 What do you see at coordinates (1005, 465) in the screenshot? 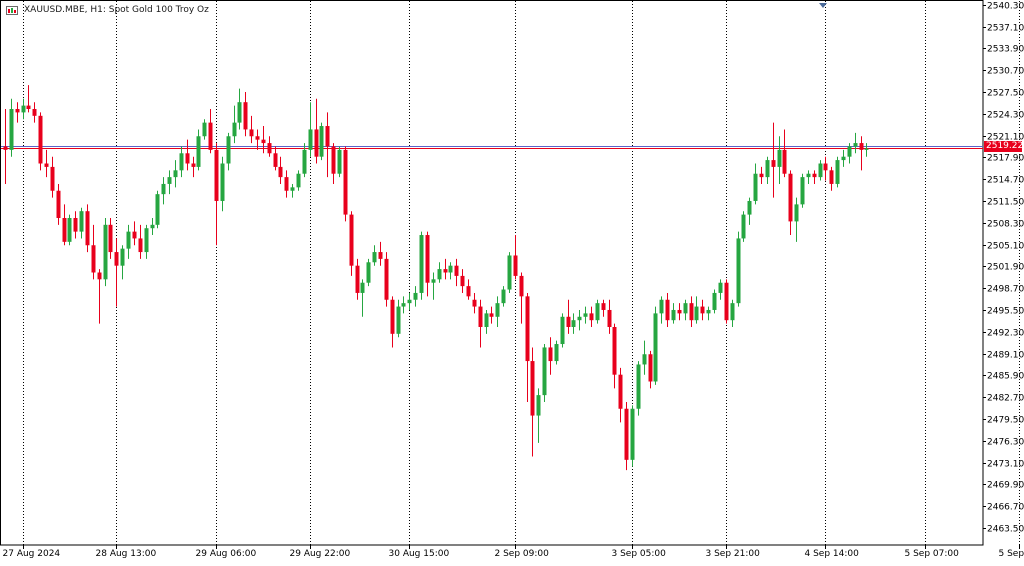
I see `y-tick-label: 2473.10` at bounding box center [1005, 465].